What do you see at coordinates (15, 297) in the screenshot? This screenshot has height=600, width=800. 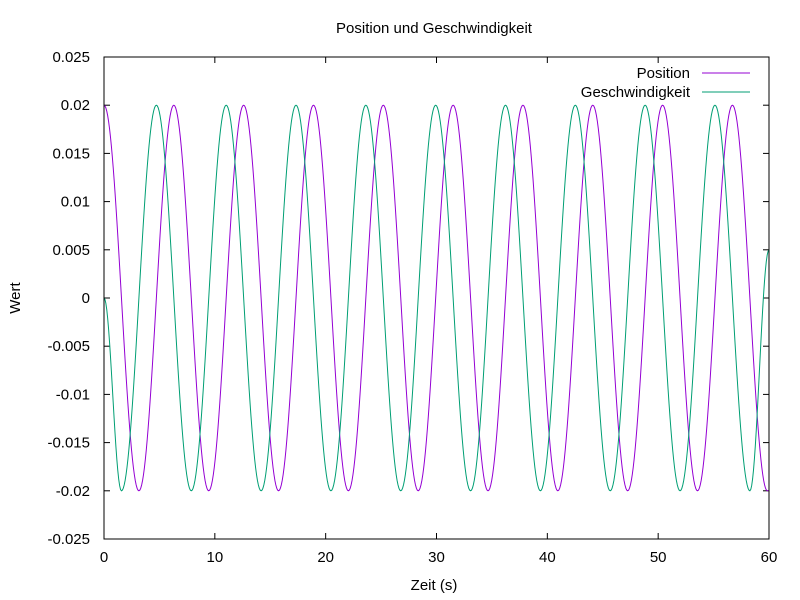 I see `y-axis-label: Wert` at bounding box center [15, 297].